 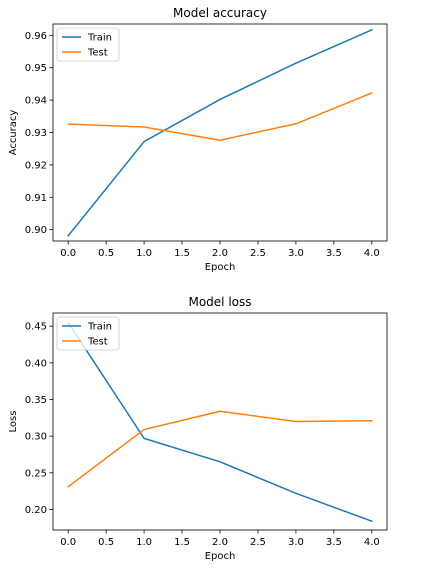 What do you see at coordinates (36, 230) in the screenshot?
I see `y-tick-label: 0.90` at bounding box center [36, 230].